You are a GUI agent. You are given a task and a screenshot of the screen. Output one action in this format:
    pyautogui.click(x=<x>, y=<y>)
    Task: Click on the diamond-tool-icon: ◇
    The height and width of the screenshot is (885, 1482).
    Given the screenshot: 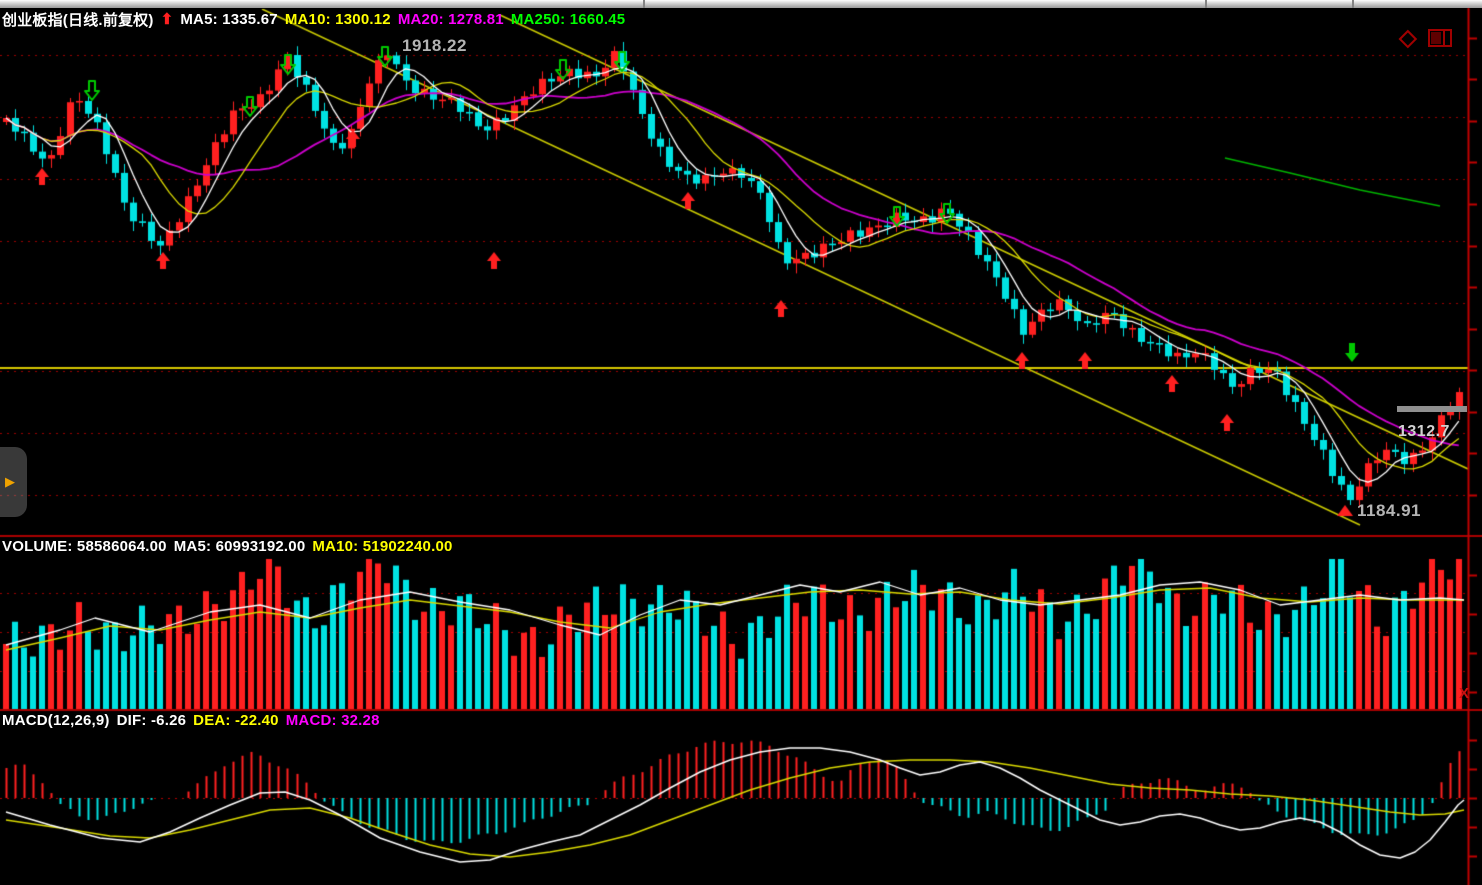 What is the action you would take?
    pyautogui.click(x=1408, y=37)
    